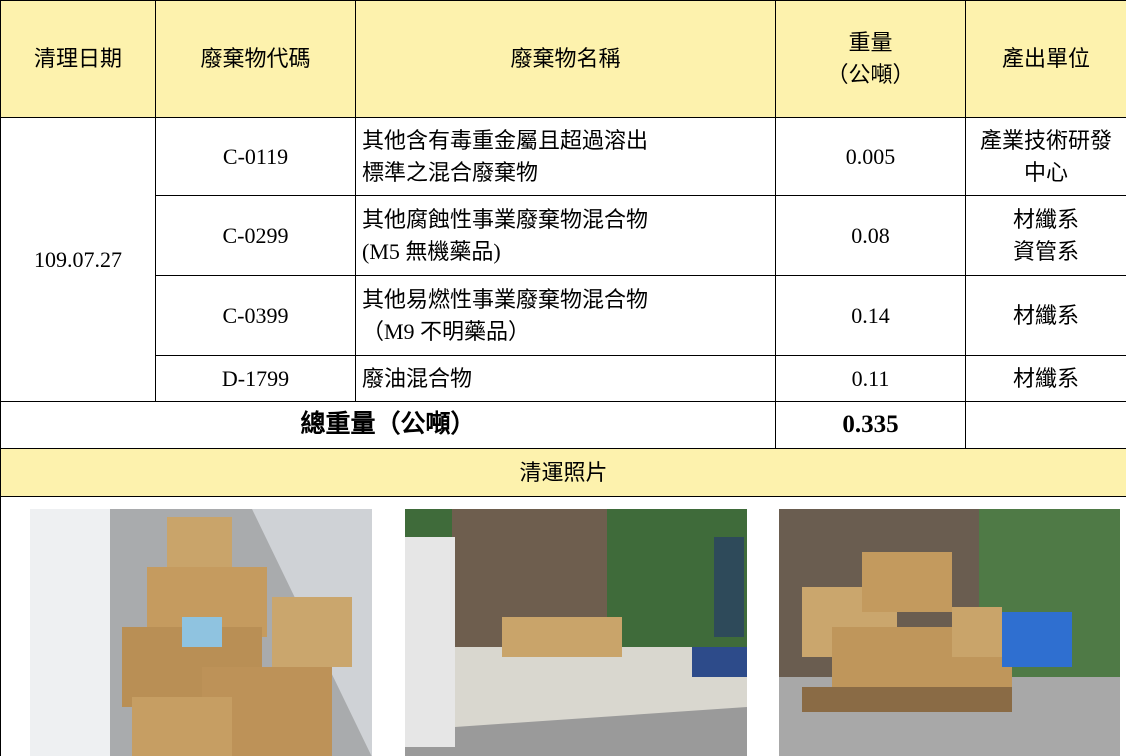 The image size is (1126, 756). I want to click on name-cell: 廢油混合物, so click(565, 378).